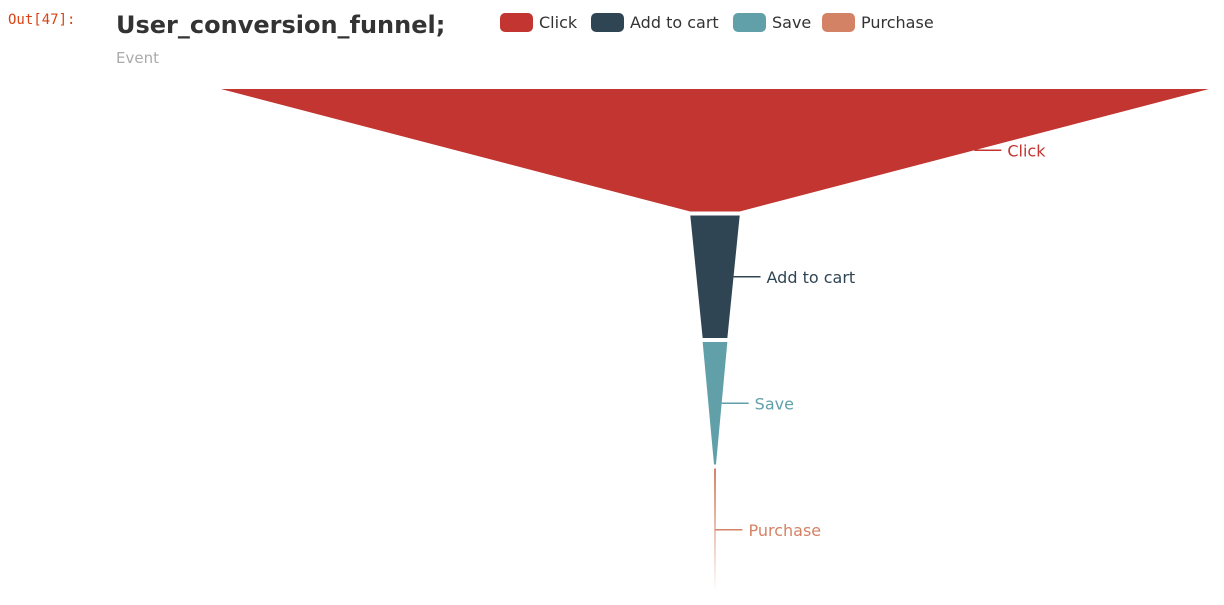  Describe the element at coordinates (1026, 150) in the screenshot. I see `funnel-label-click: Click` at that location.